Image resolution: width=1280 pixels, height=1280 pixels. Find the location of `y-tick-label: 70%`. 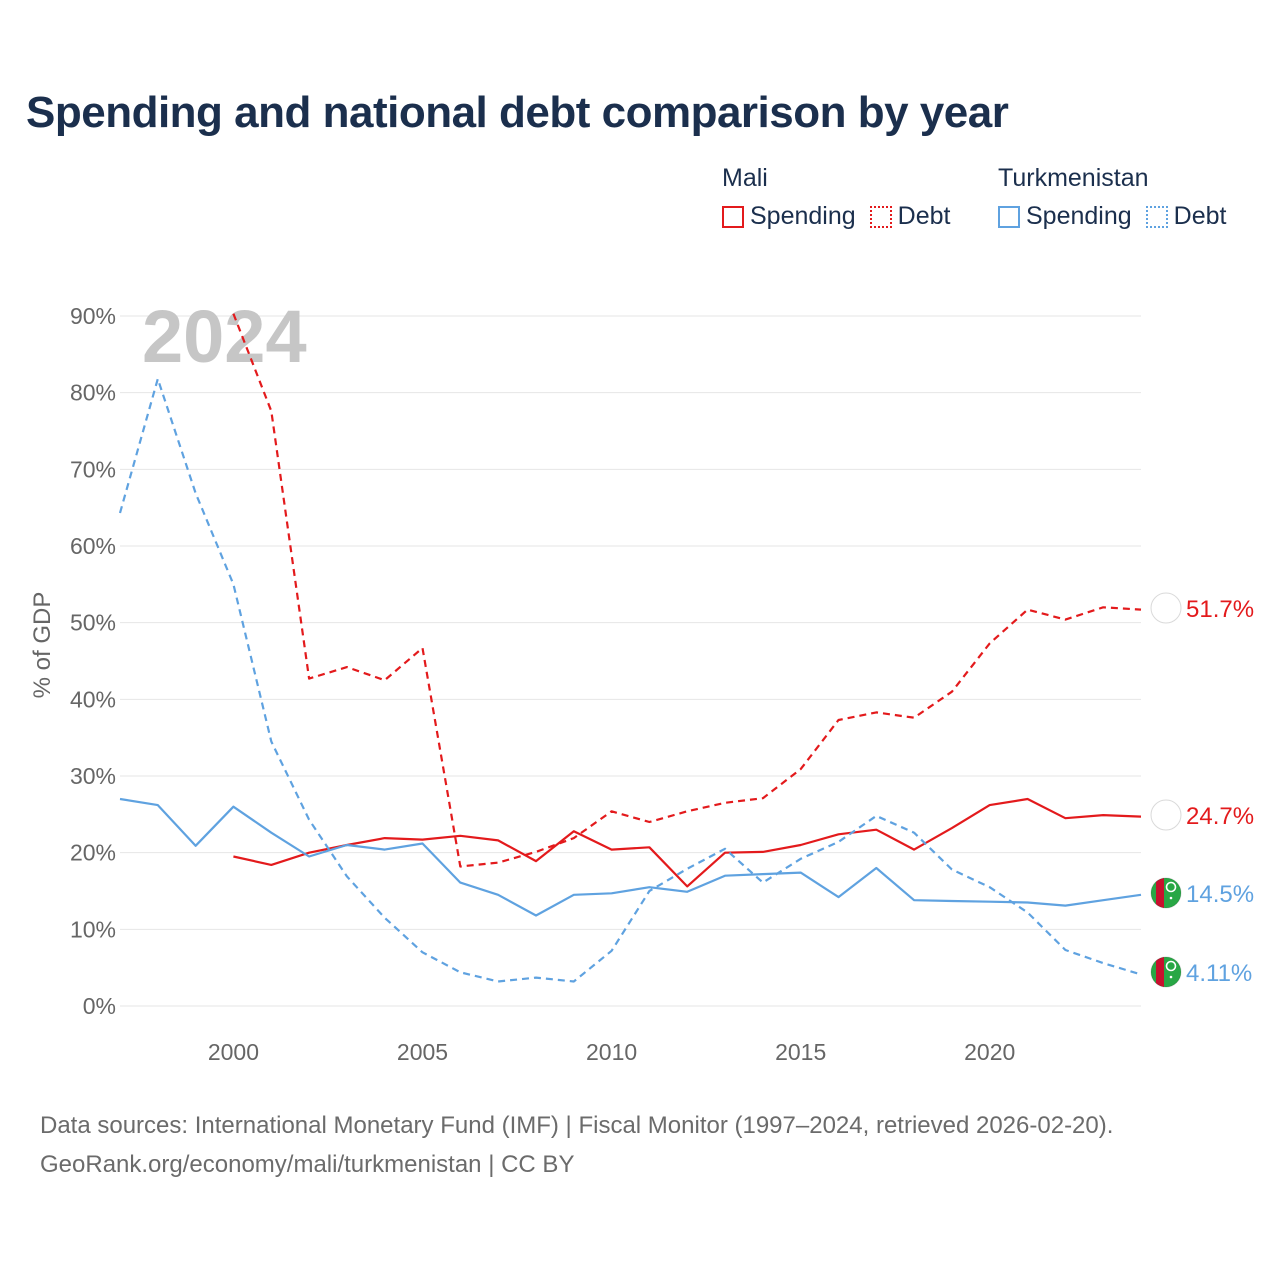

y-tick-label: 70% is located at coordinates (93, 469).